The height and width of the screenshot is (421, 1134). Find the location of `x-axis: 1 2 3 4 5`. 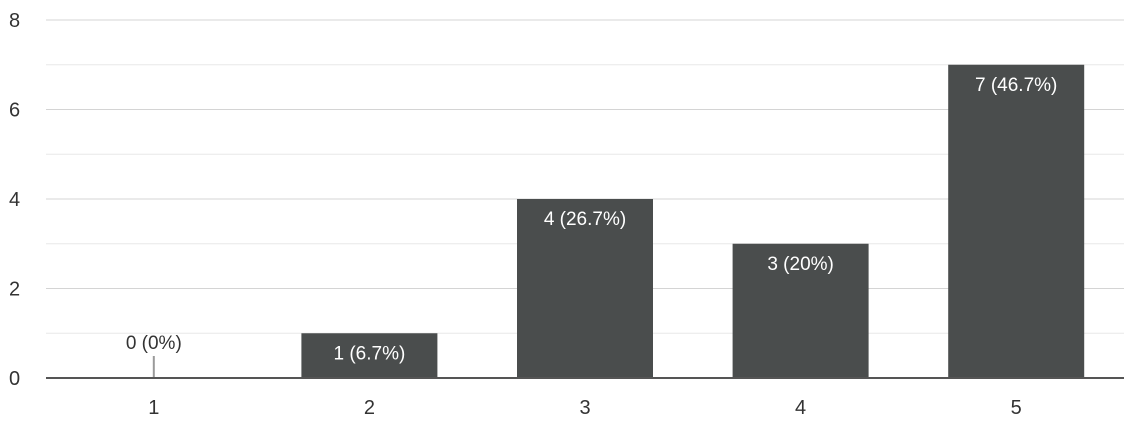

x-axis: 1 2 3 4 5 is located at coordinates (585, 408).